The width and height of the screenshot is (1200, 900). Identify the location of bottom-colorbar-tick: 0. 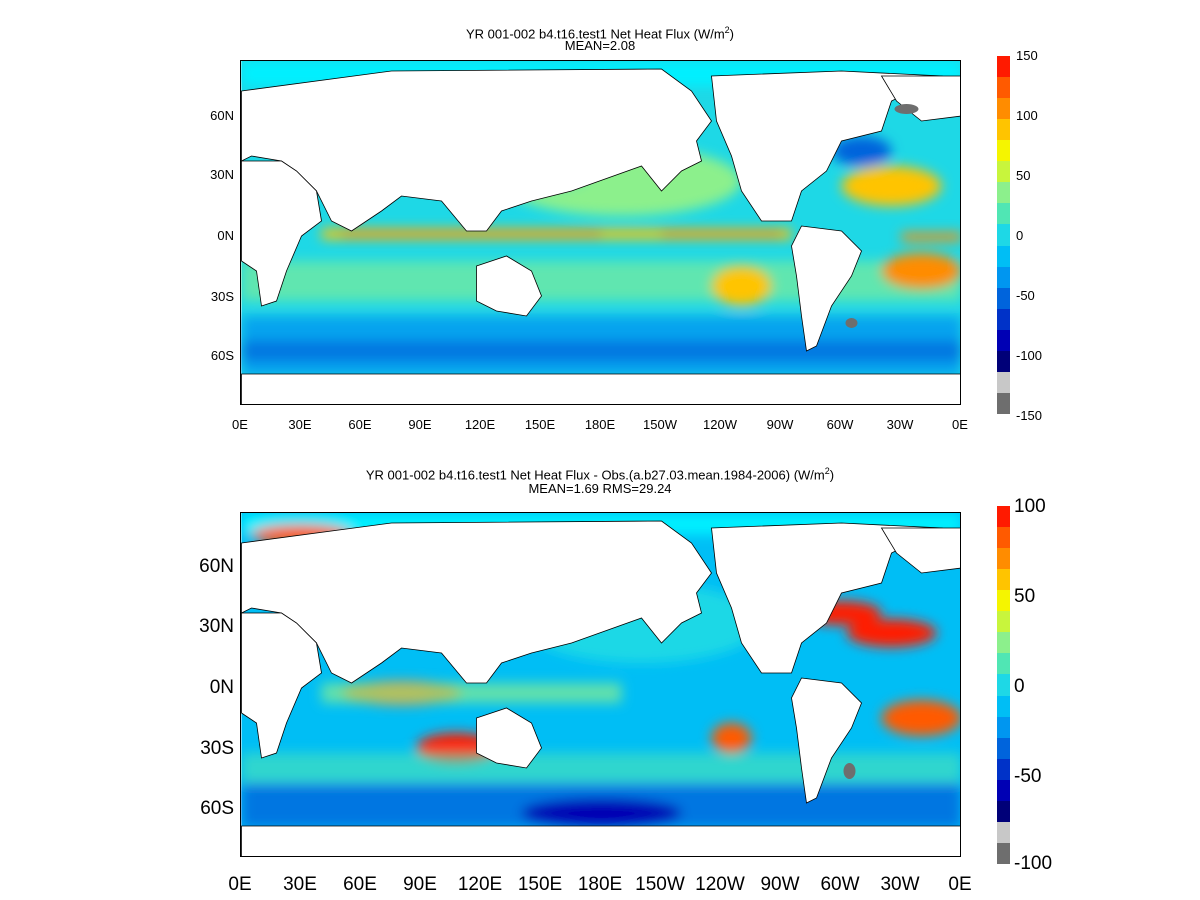
(1019, 686).